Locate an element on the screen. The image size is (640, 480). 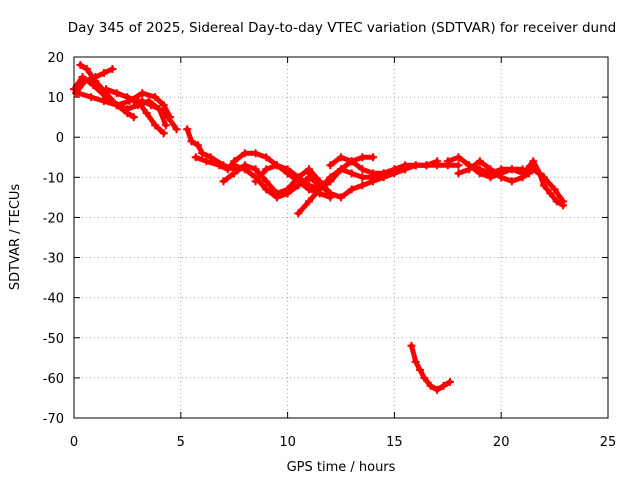
y-tick-label: -10 is located at coordinates (53, 178).